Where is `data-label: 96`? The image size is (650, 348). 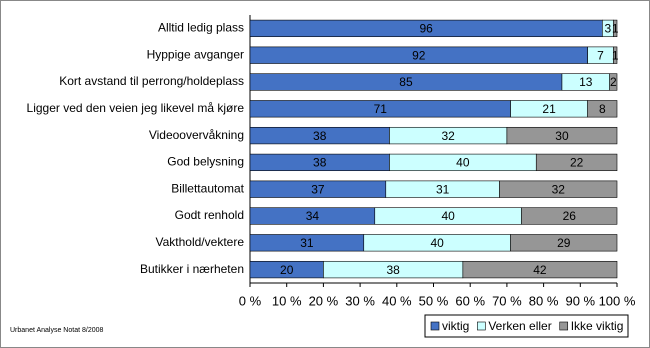
data-label: 96 is located at coordinates (426, 29).